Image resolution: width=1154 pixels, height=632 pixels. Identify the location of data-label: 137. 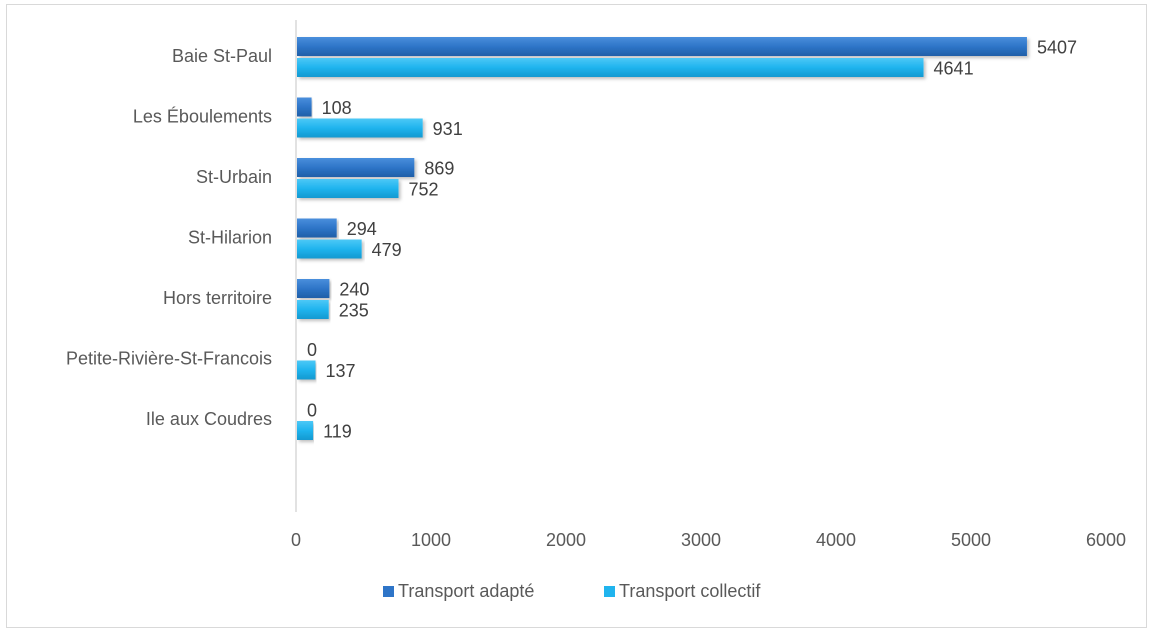
(340, 371).